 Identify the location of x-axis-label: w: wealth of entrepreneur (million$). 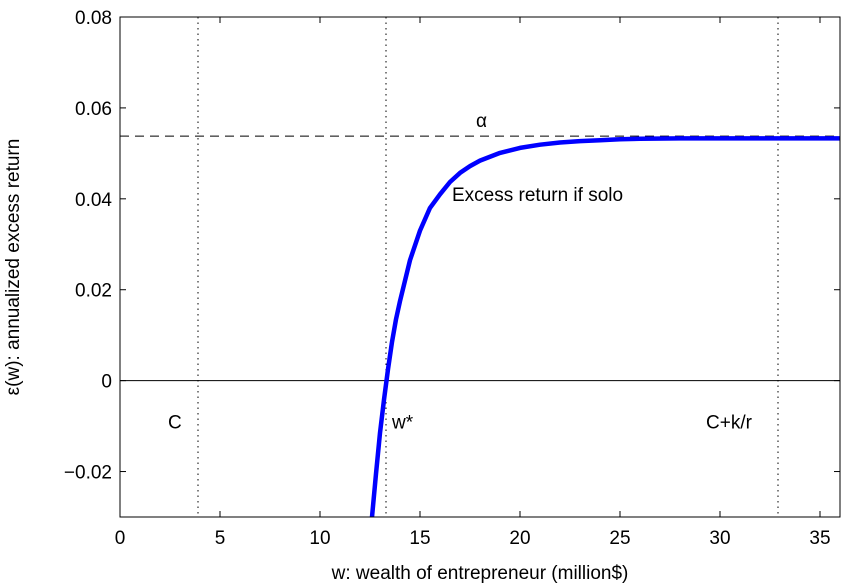
(480, 573).